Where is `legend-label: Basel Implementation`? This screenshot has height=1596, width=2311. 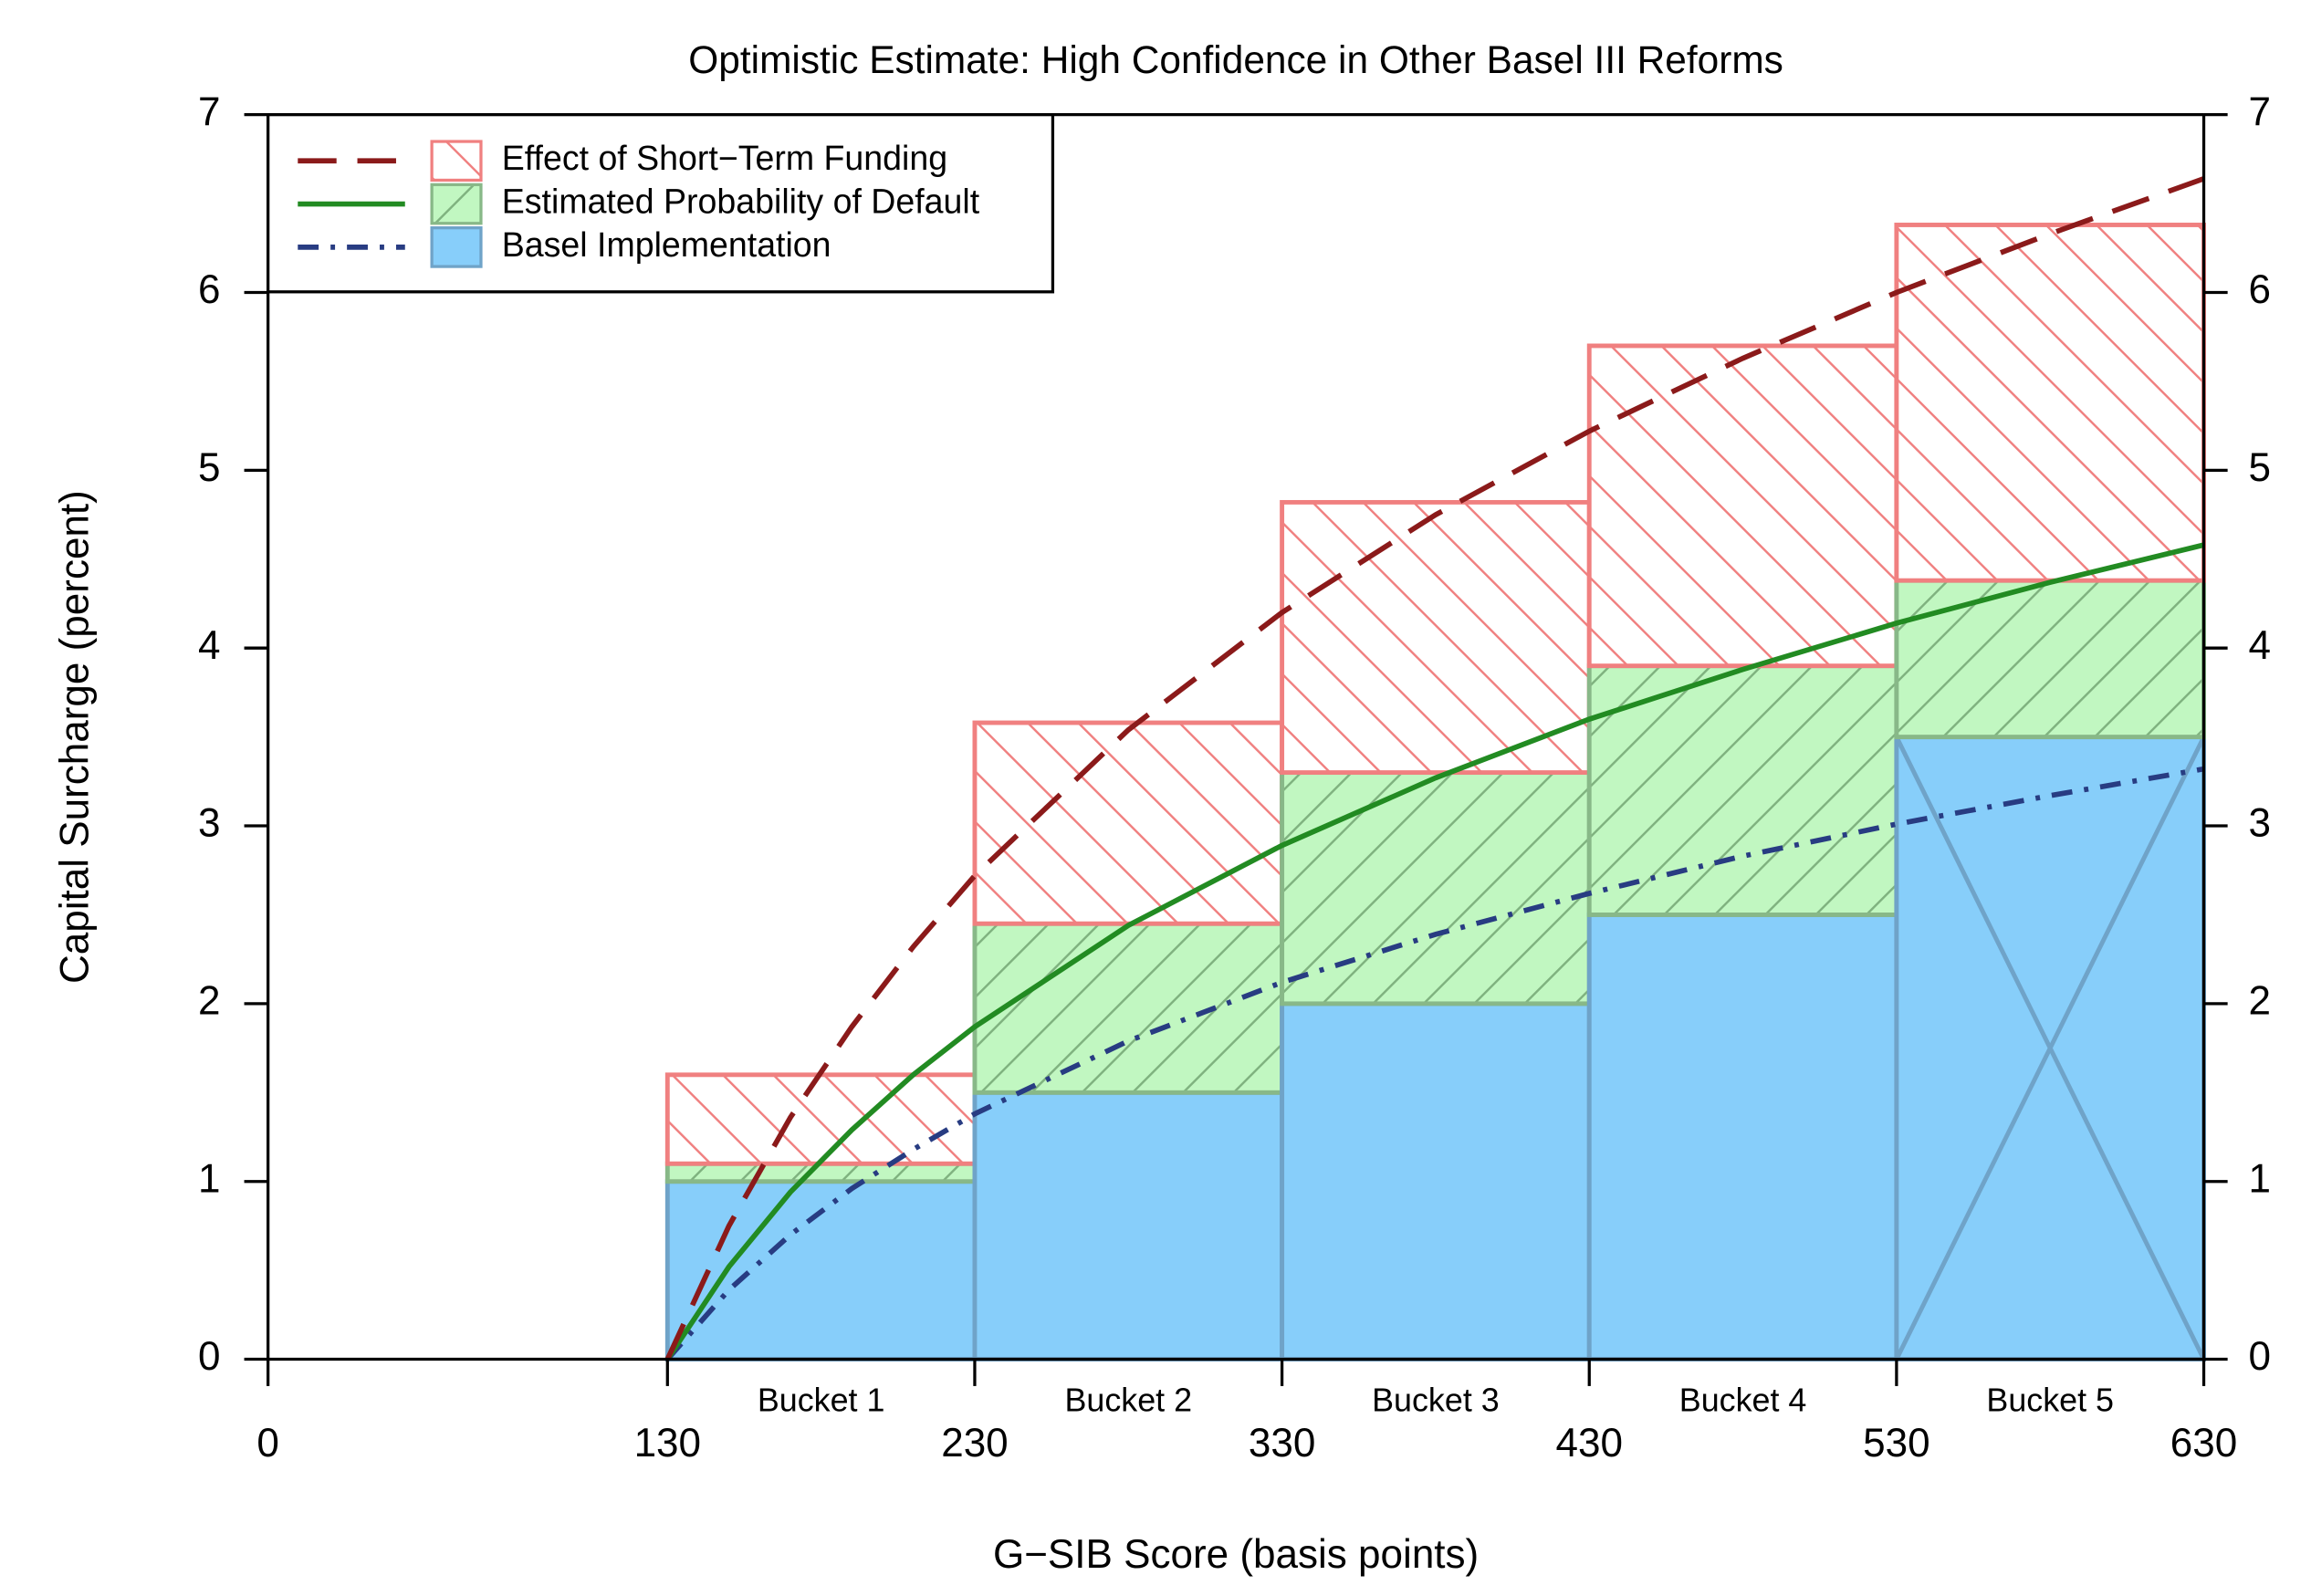 legend-label: Basel Implementation is located at coordinates (667, 245).